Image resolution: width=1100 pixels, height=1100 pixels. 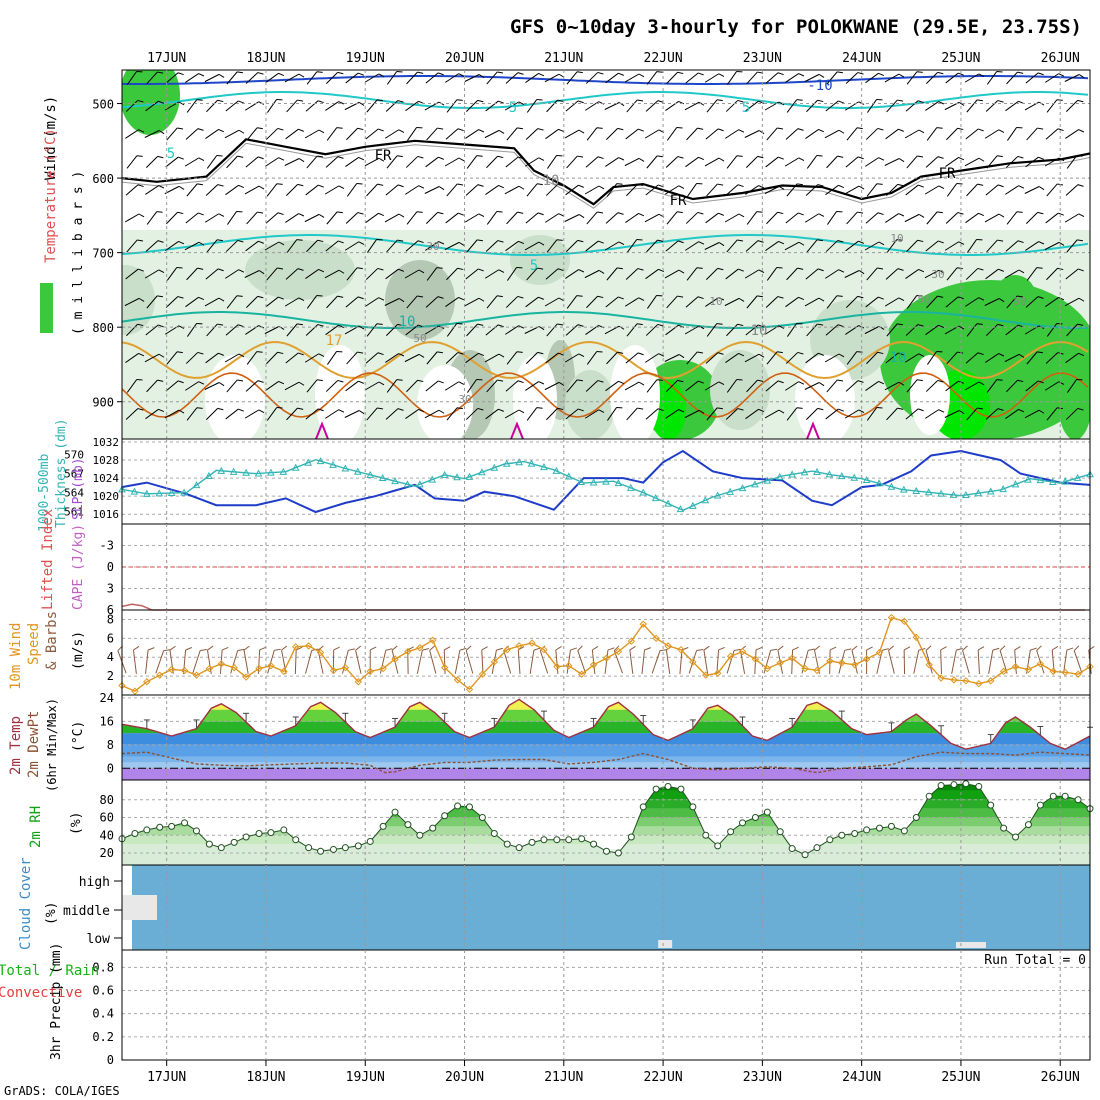 What do you see at coordinates (960, 1077) in the screenshot?
I see `date-label-bottom: 25JUN` at bounding box center [960, 1077].